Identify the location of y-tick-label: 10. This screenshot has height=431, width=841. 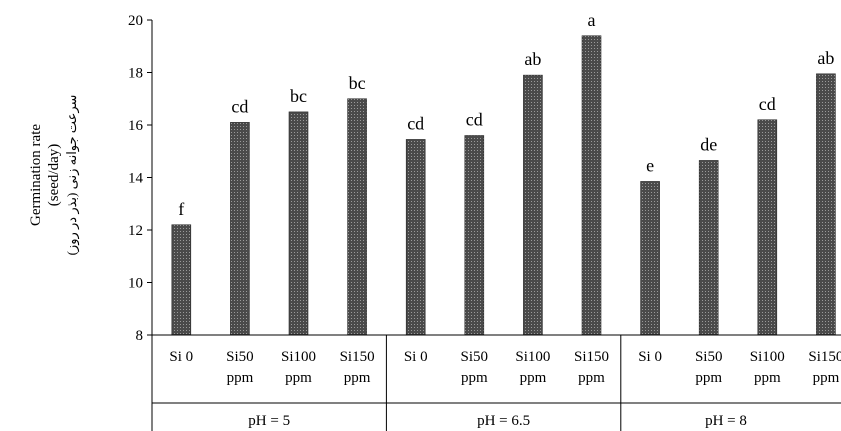
(135, 284).